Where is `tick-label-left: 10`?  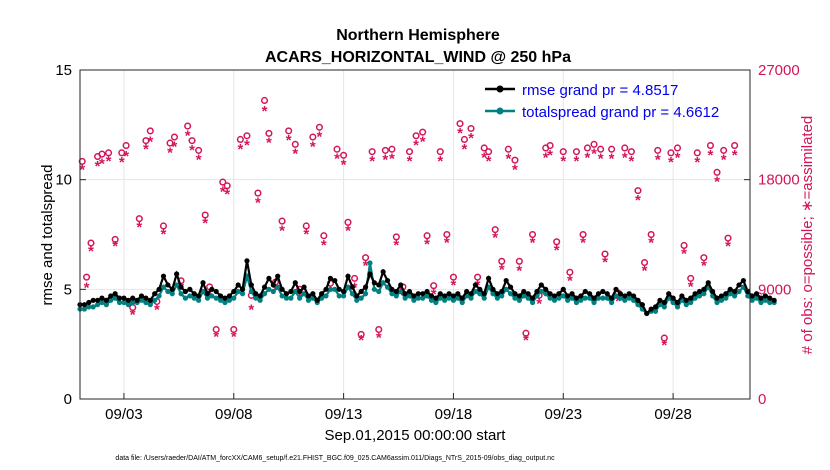 tick-label-left: 10 is located at coordinates (63, 180).